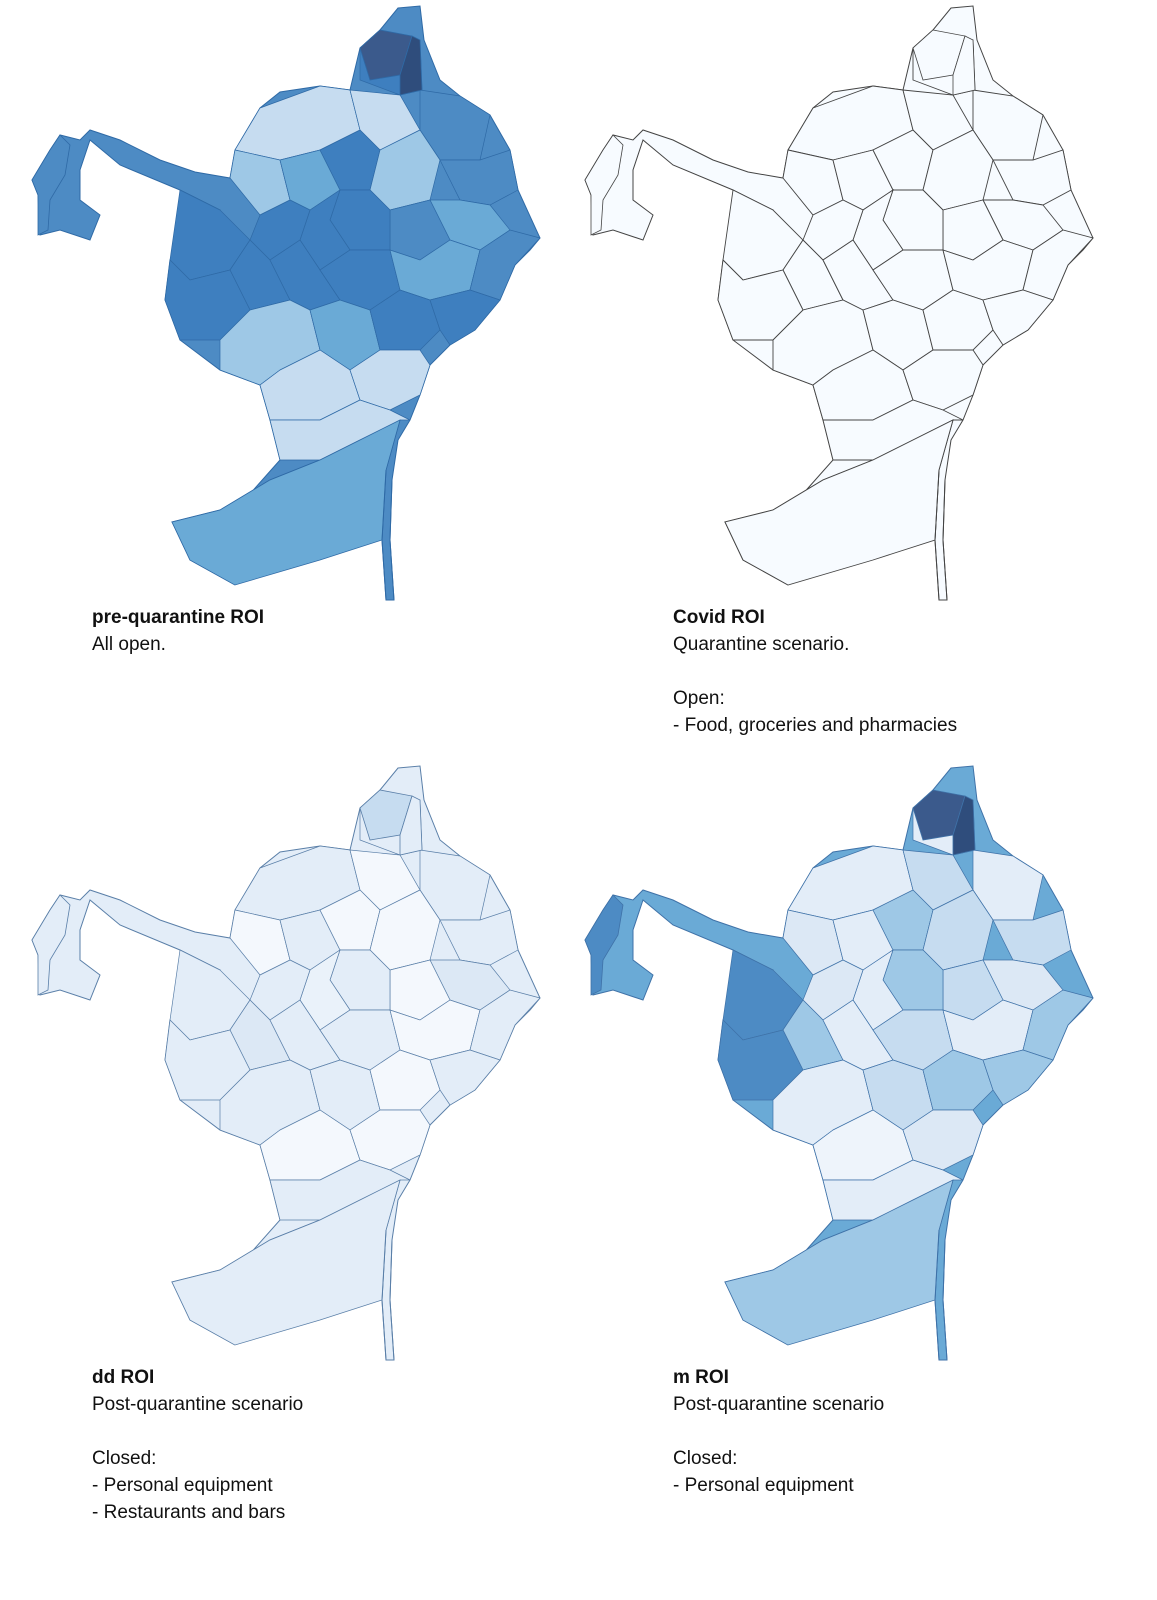 Image resolution: width=1157 pixels, height=1600 pixels. Describe the element at coordinates (123, 1377) in the screenshot. I see `map-title: dd ROI` at that location.